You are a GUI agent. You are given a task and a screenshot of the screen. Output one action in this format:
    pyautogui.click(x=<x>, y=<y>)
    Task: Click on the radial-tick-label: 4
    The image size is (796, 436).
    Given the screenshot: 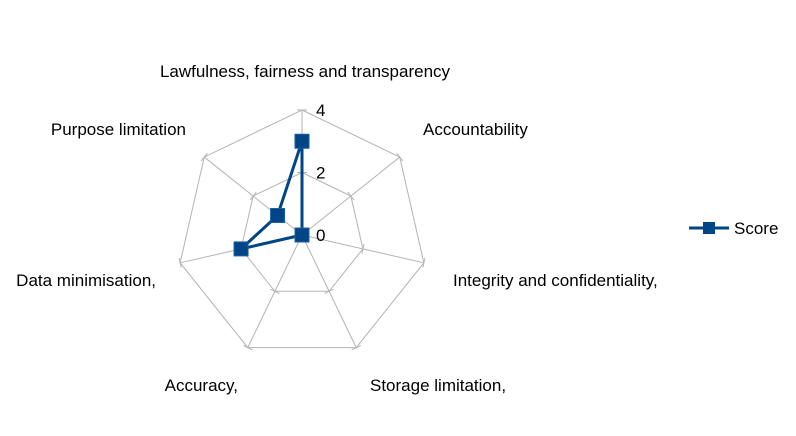 What is the action you would take?
    pyautogui.click(x=320, y=110)
    